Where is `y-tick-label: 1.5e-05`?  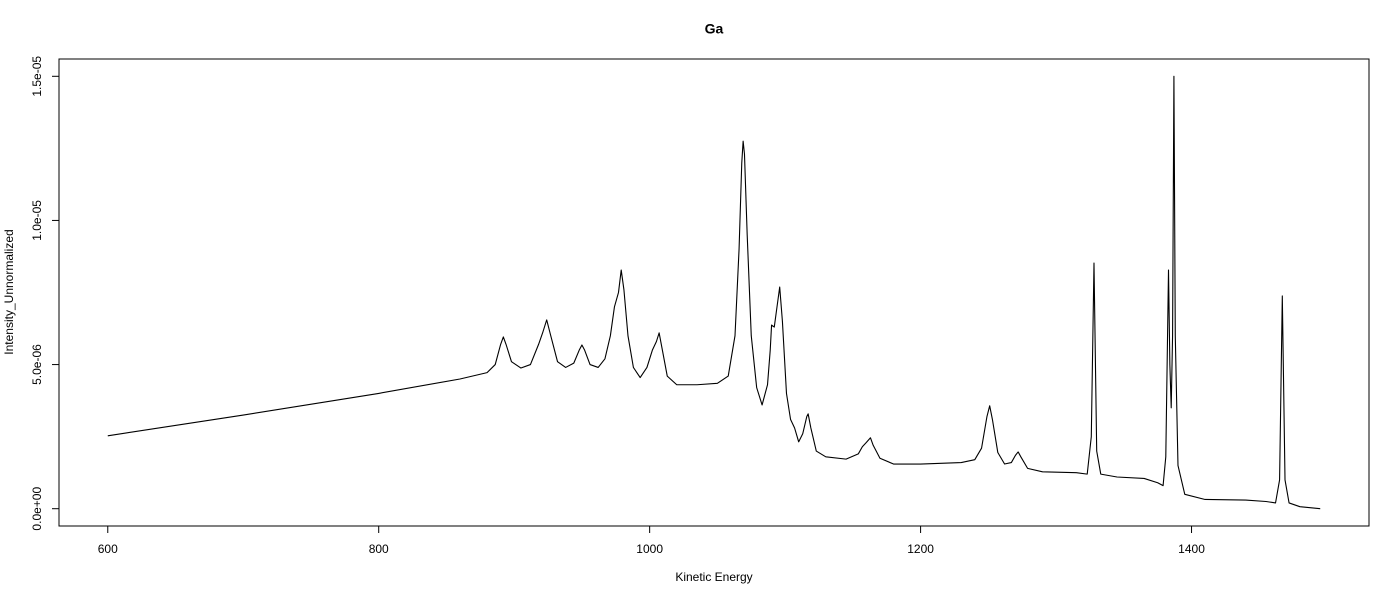
y-tick-label: 1.5e-05 is located at coordinates (37, 76).